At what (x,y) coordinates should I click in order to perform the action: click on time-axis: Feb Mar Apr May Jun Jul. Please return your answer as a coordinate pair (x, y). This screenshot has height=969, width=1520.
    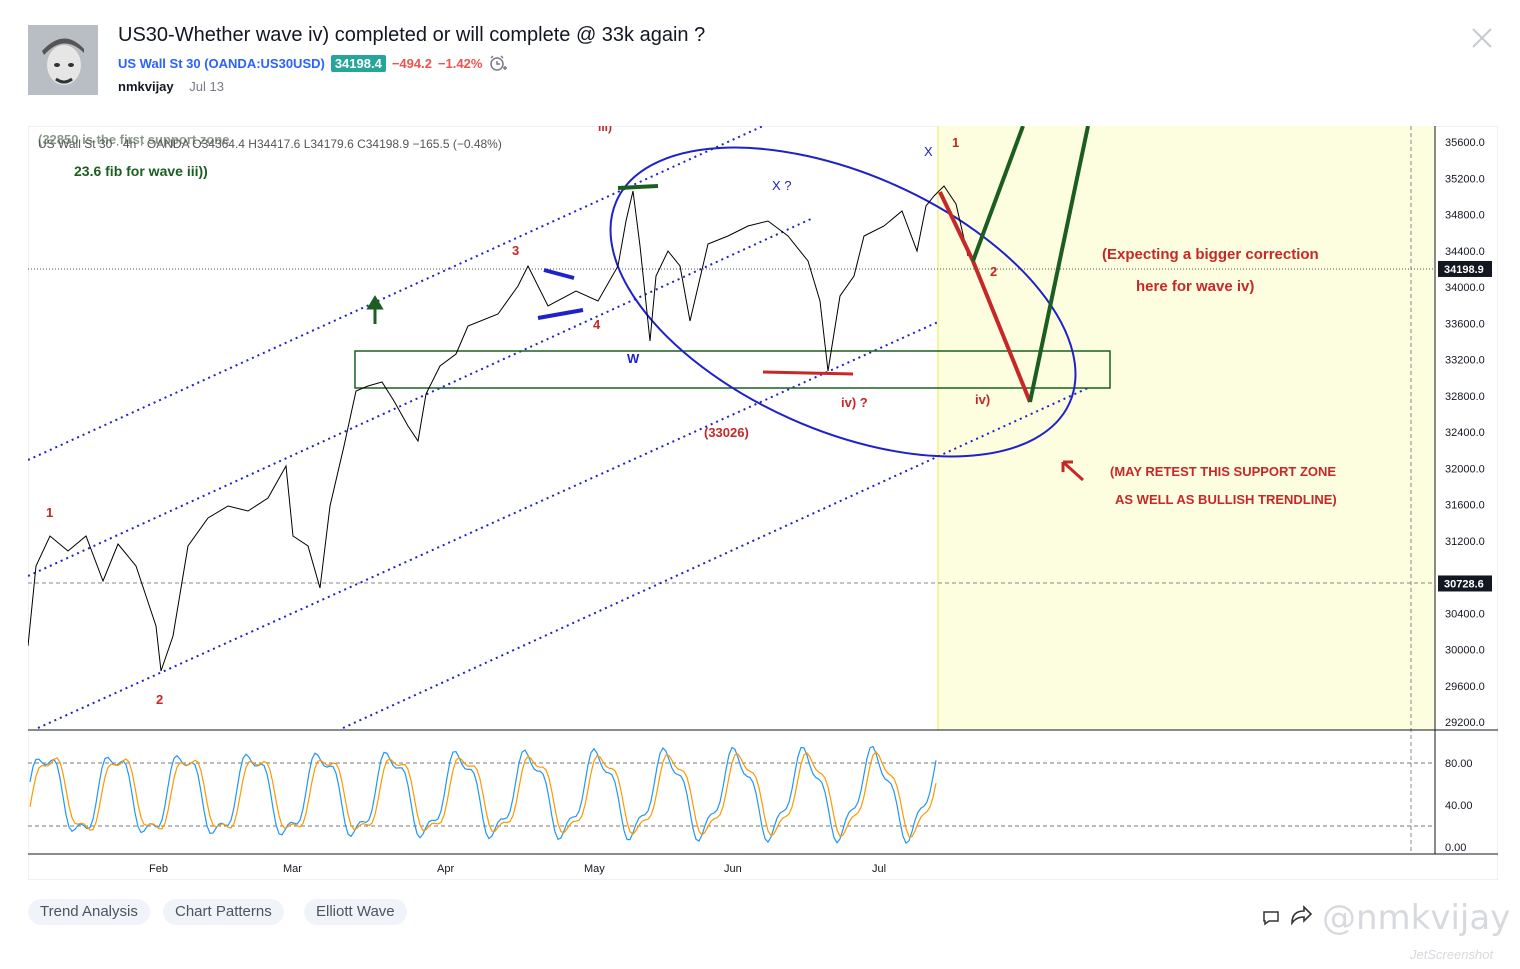
    Looking at the image, I should click on (517, 869).